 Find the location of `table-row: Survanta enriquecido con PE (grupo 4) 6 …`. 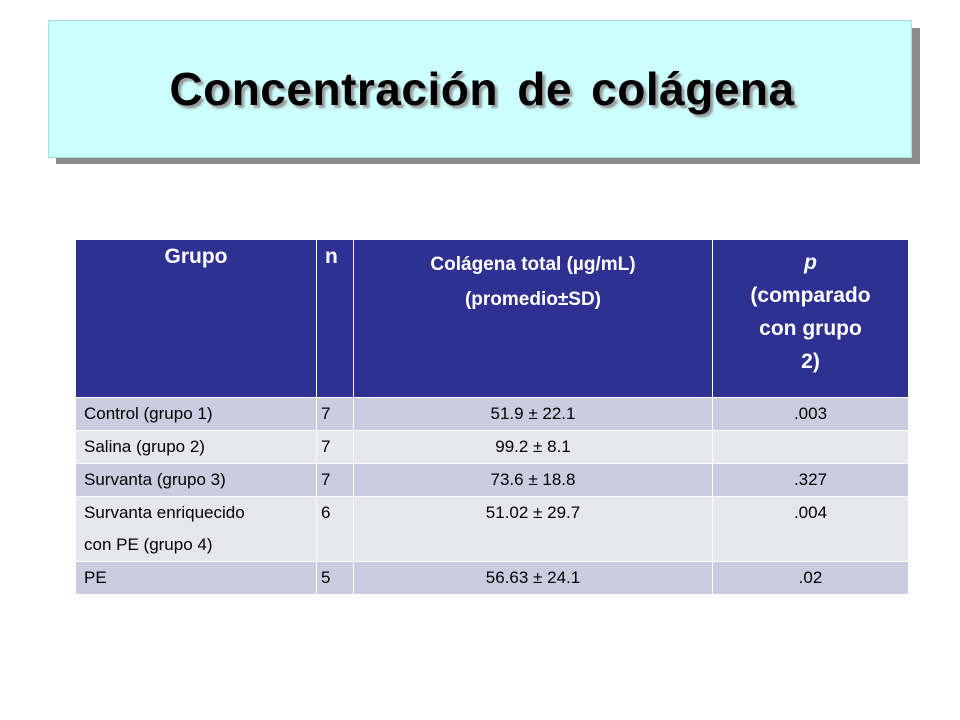

table-row: Survanta enriquecido con PE (grupo 4) 6 … is located at coordinates (492, 529).